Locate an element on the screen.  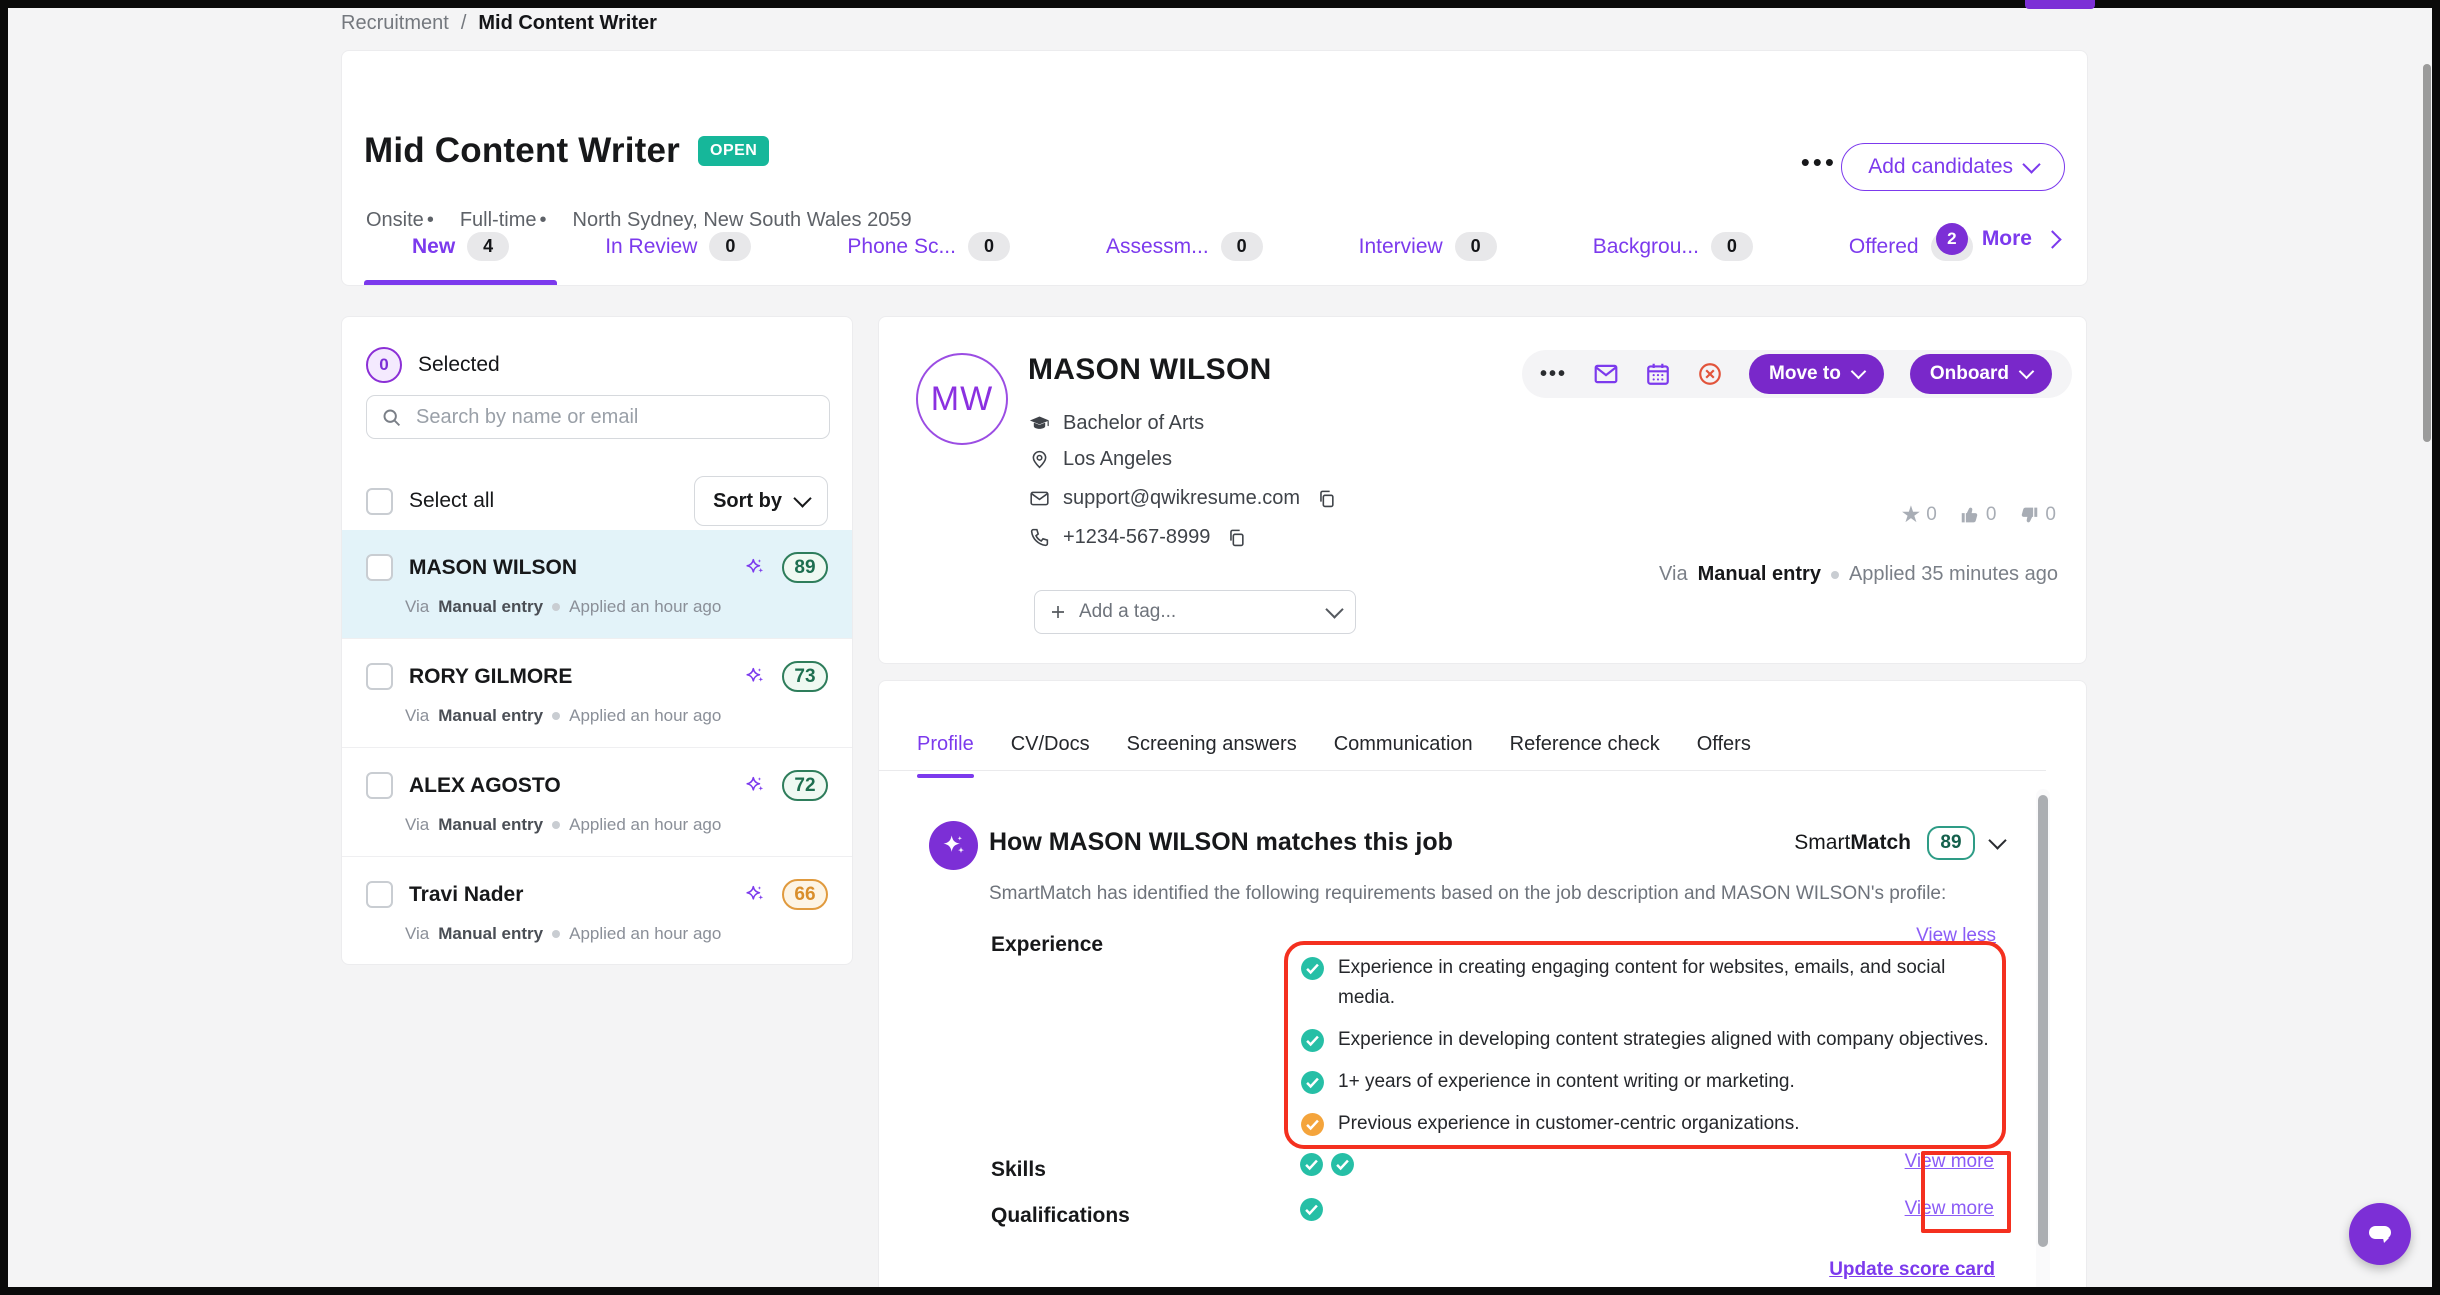
stage-tab-interview: Interview 0 is located at coordinates (1428, 258).